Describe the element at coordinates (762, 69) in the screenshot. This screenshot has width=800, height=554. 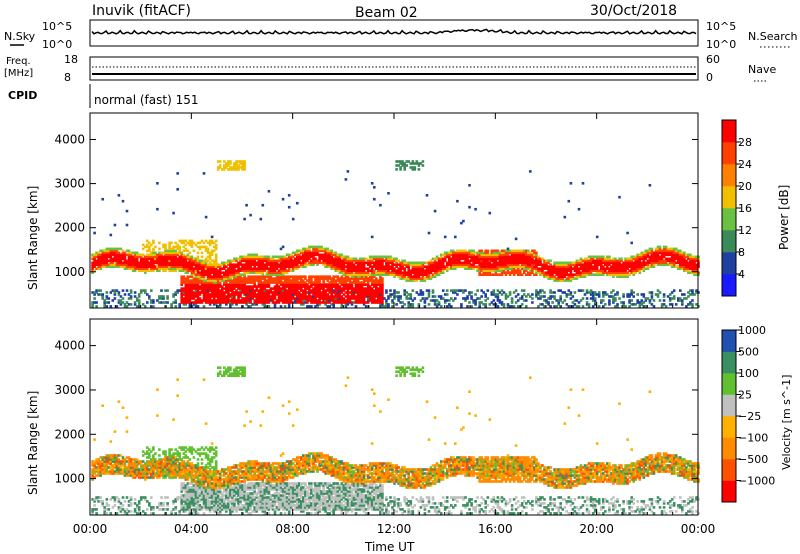
I see `nave-label: Nave` at that location.